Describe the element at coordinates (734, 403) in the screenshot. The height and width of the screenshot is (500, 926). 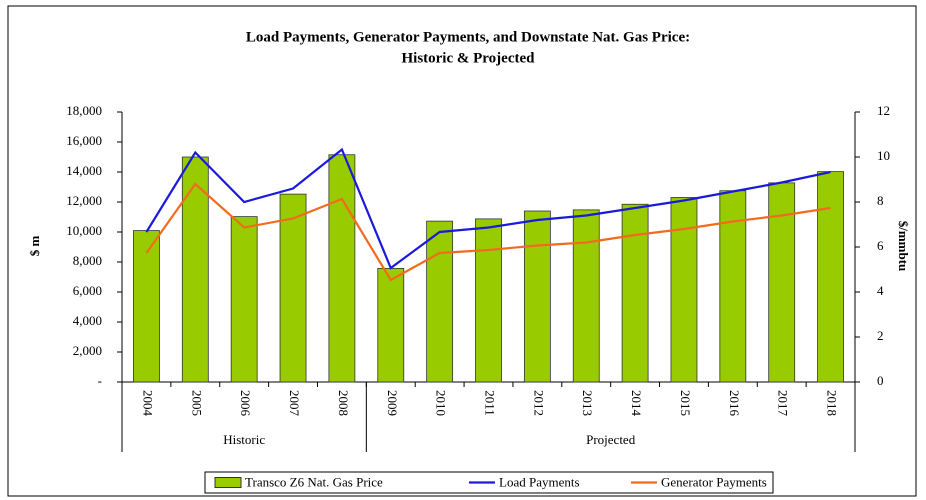
I see `x-tick-label: 2016` at that location.